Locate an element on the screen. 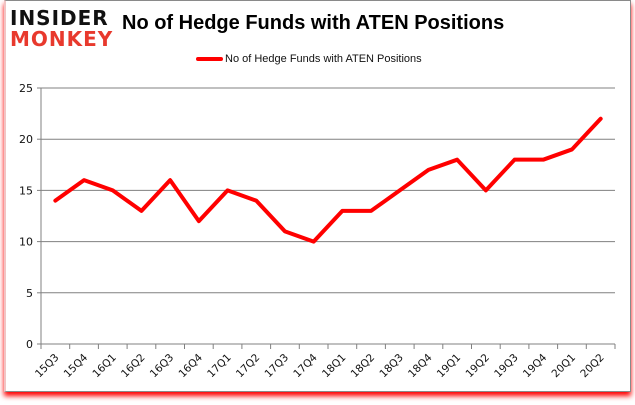 The height and width of the screenshot is (405, 635). x-tick-label: 19Q4 is located at coordinates (535, 365).